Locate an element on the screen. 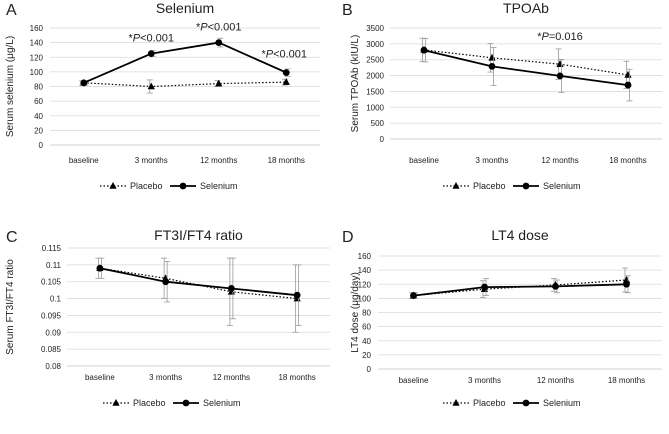  panel-label: A is located at coordinates (11, 10).